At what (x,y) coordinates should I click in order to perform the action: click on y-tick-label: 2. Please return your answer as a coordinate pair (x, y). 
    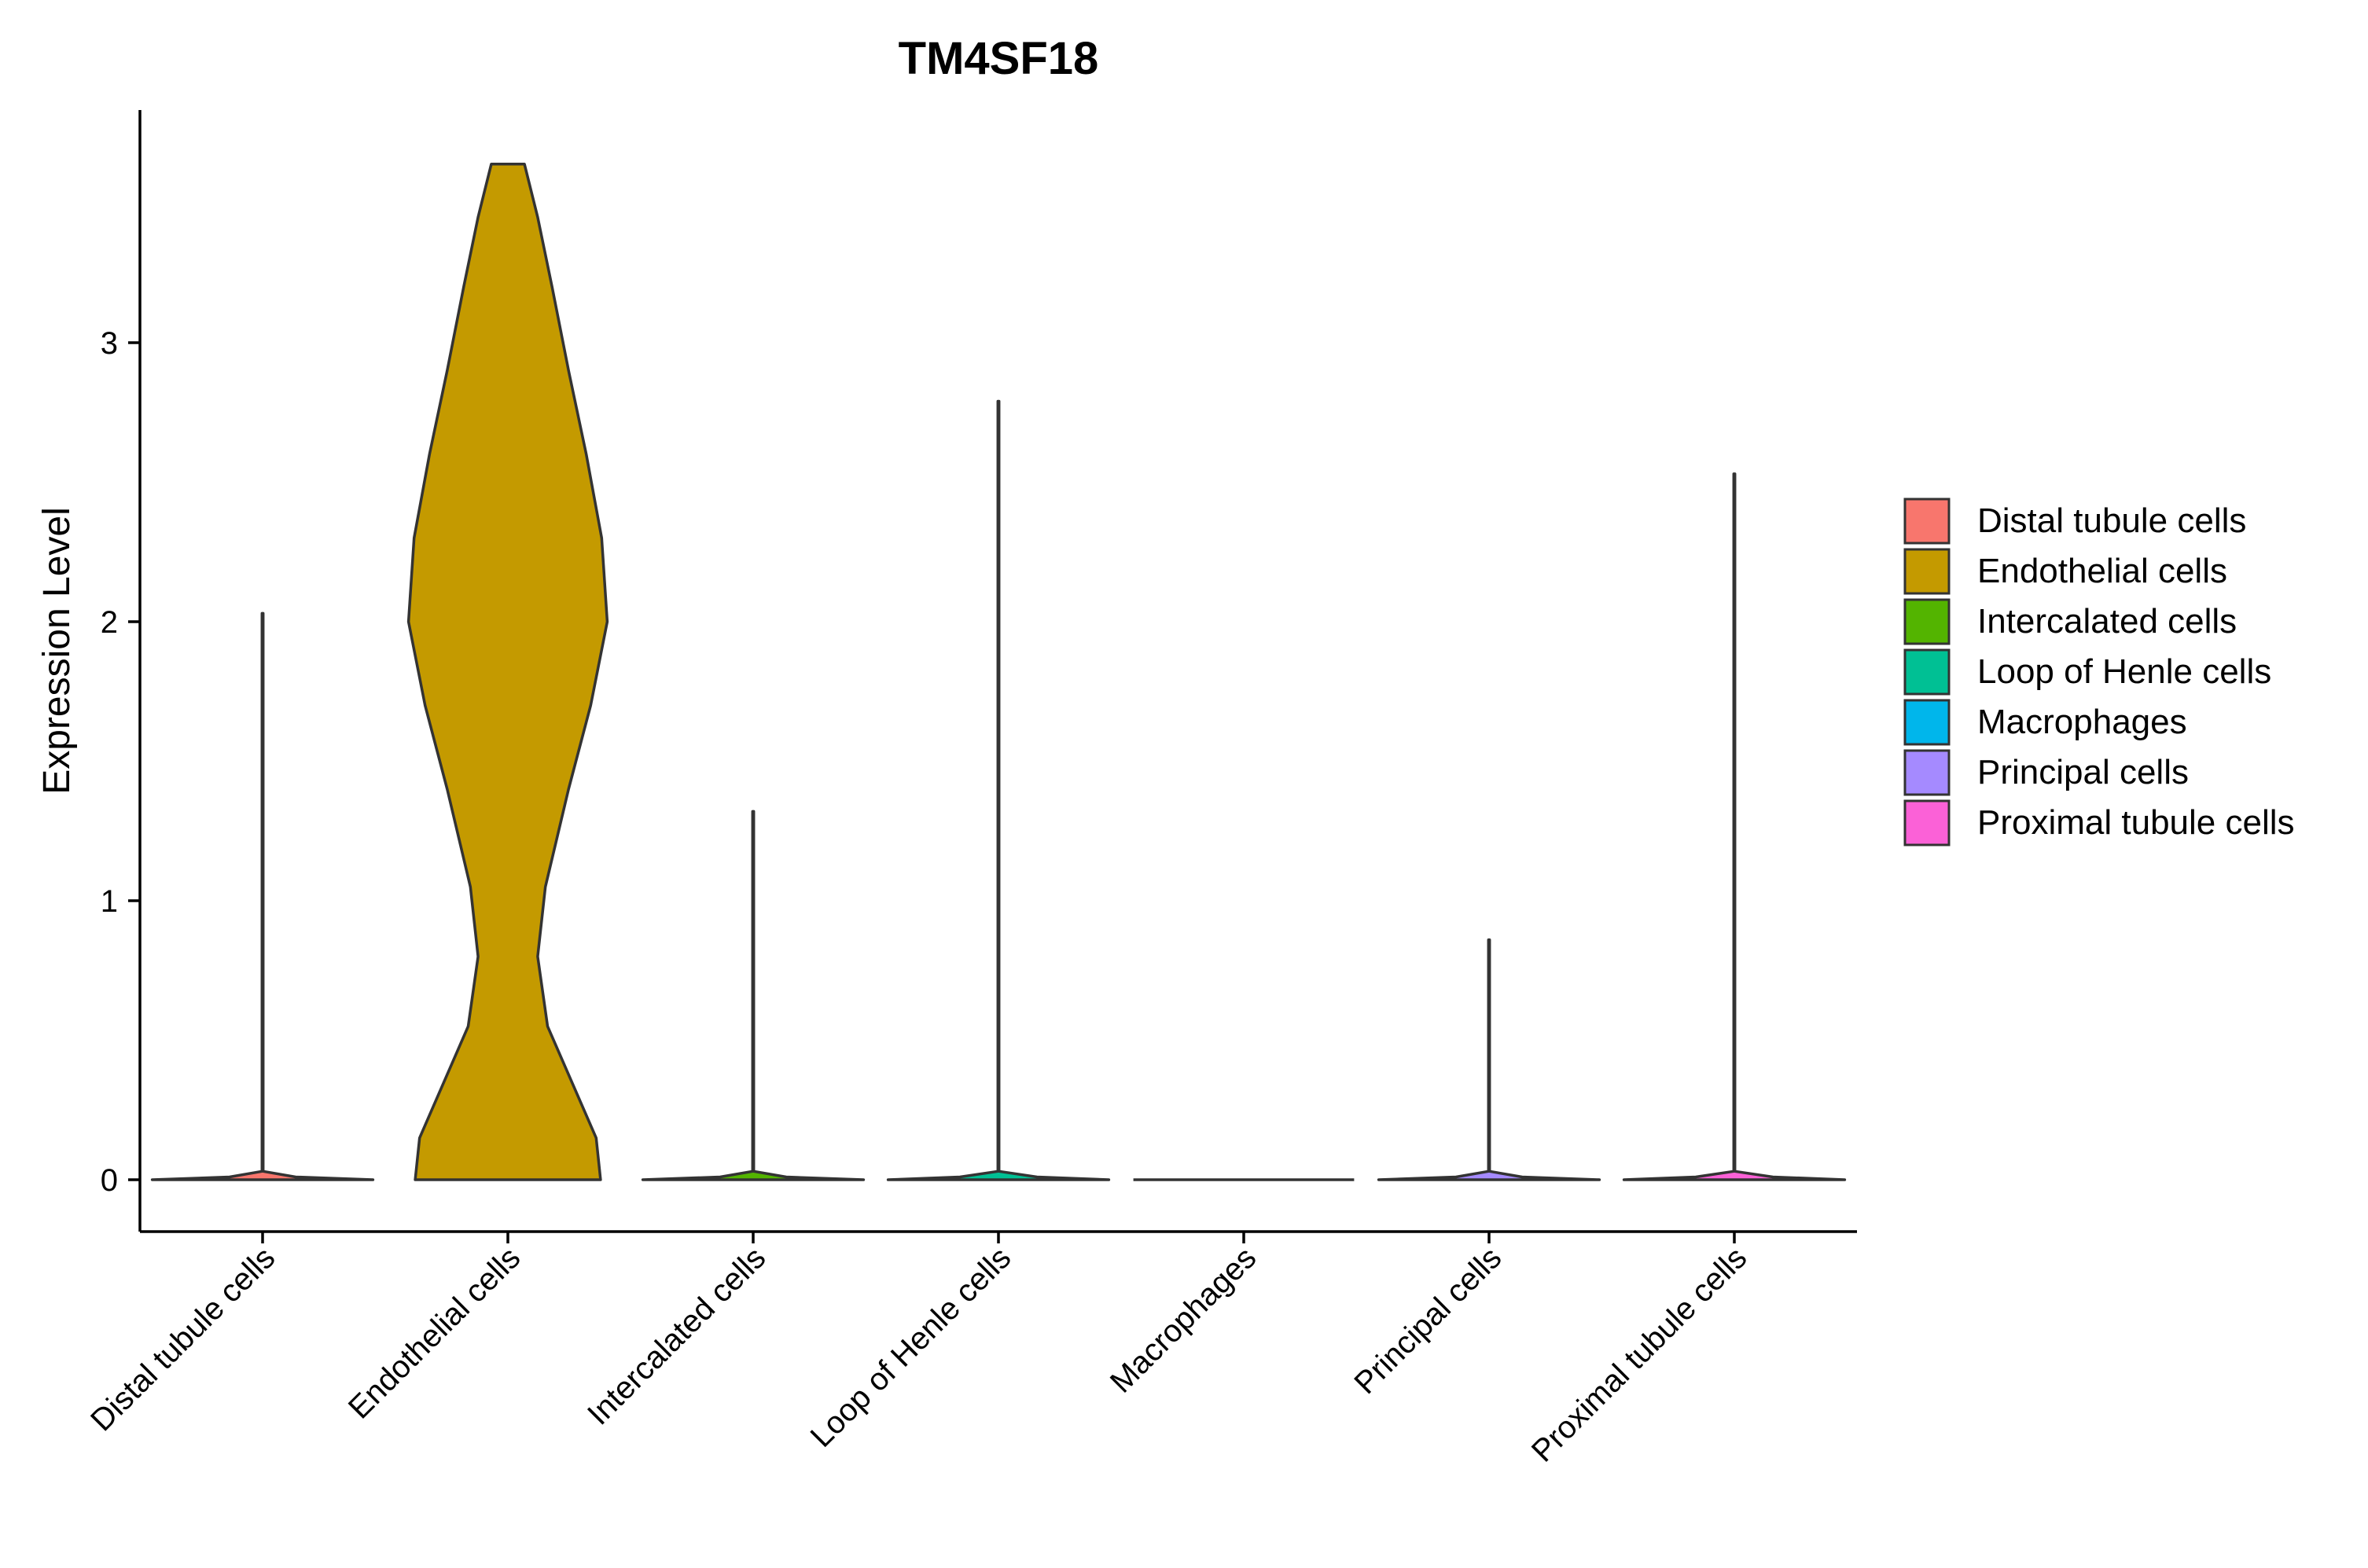
    Looking at the image, I should click on (109, 622).